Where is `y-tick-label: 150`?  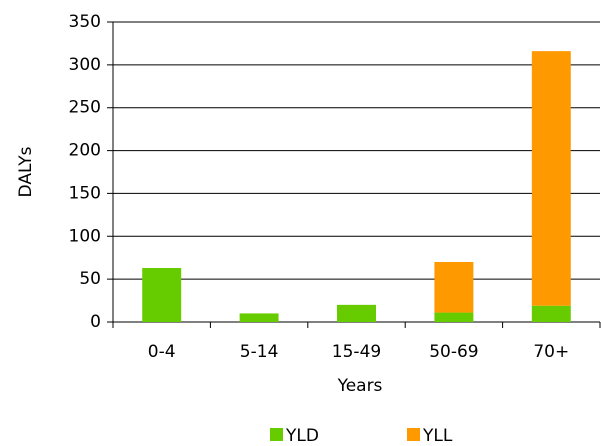
y-tick-label: 150 is located at coordinates (85, 193).